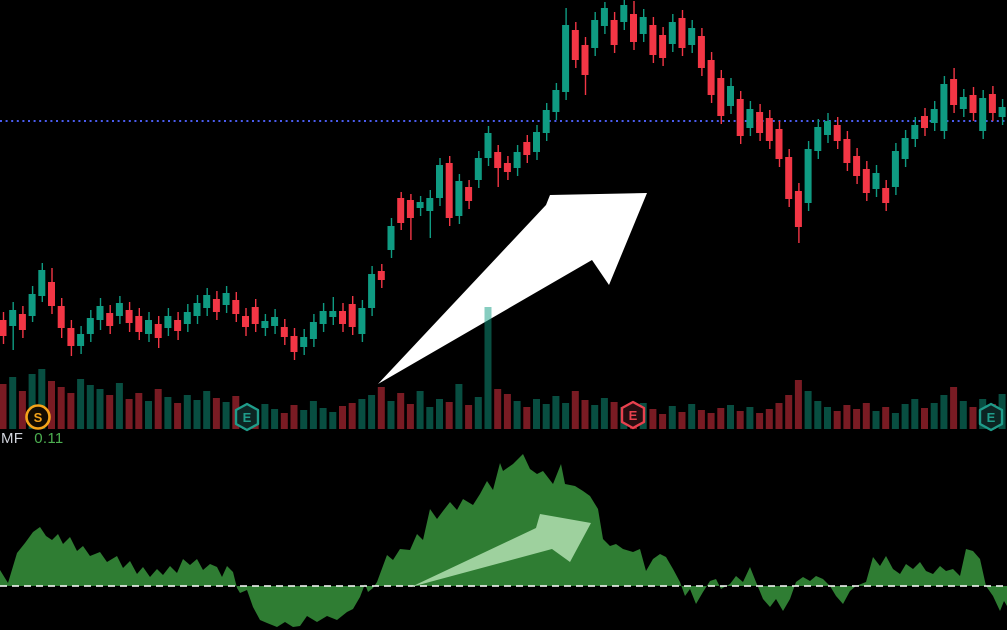 The image size is (1007, 630). Describe the element at coordinates (32, 438) in the screenshot. I see `cmf-indicator-label: MF 0.11` at that location.